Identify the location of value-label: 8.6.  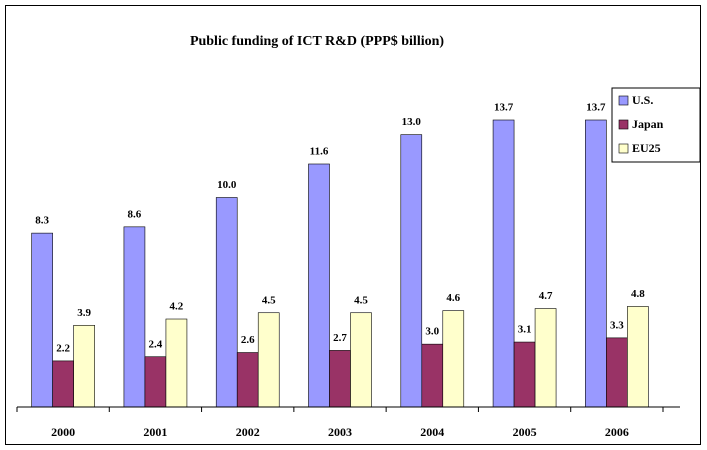
(135, 214).